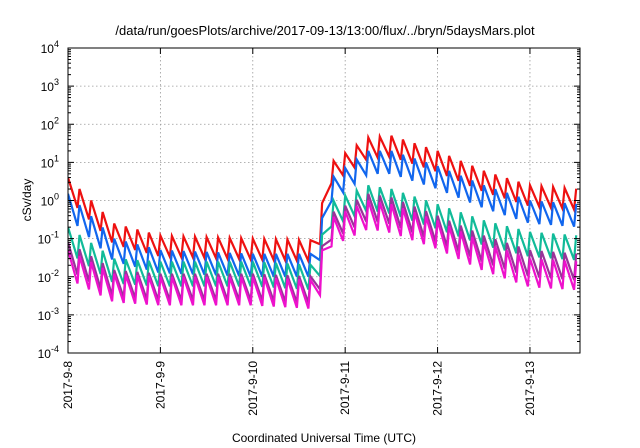 The image size is (640, 448). Describe the element at coordinates (324, 438) in the screenshot. I see `x-axis-label: Coordinated Universal Time (UTC)` at that location.